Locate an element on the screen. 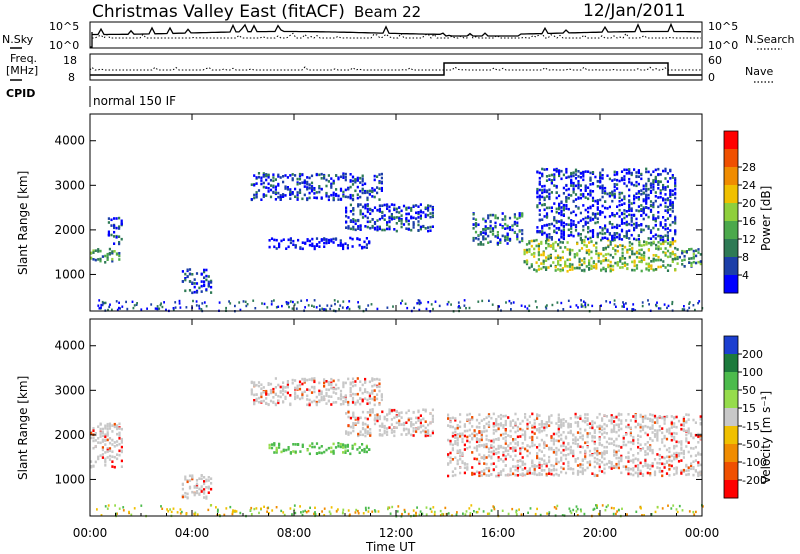  freq-tick-top: 18 is located at coordinates (70, 60).